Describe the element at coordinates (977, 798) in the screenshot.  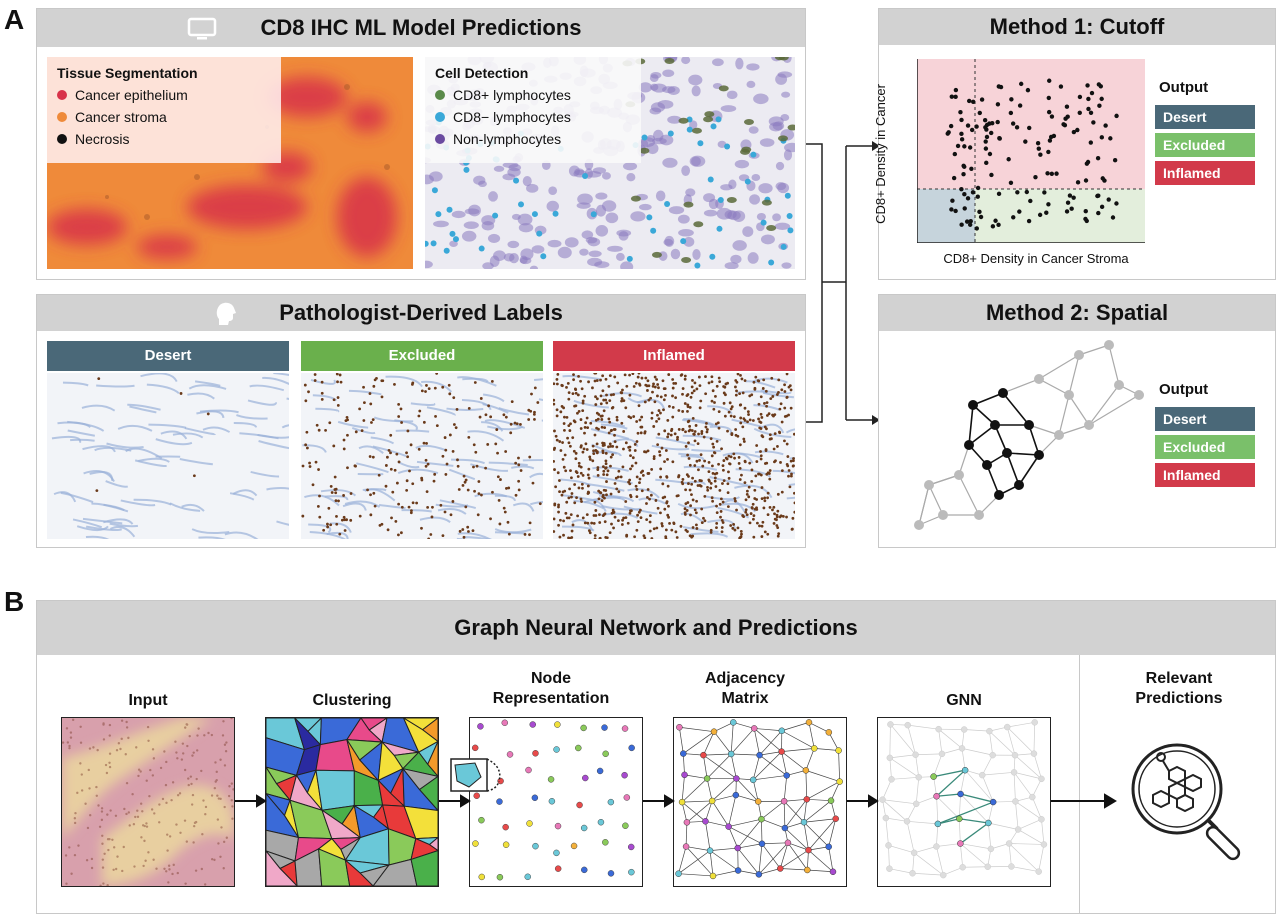
I see `gnn-active-edge` at that location.